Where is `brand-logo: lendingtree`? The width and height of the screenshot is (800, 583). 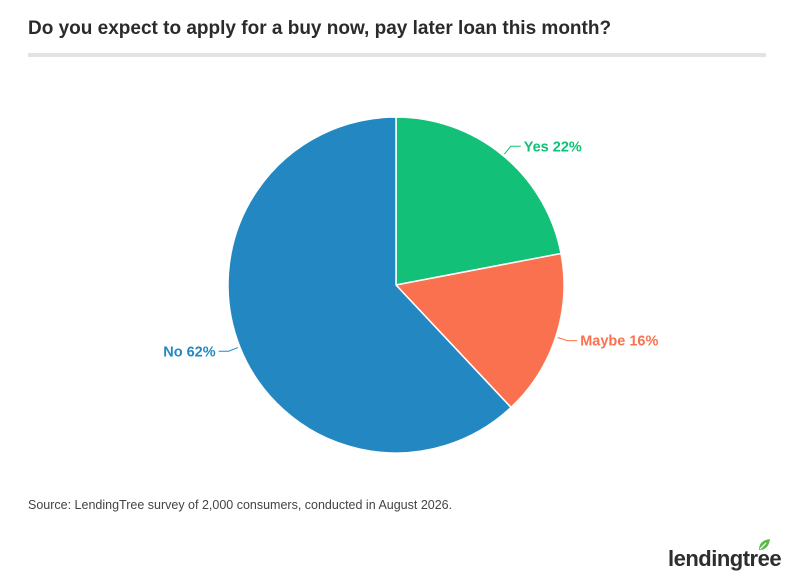 brand-logo: lendingtree is located at coordinates (725, 555).